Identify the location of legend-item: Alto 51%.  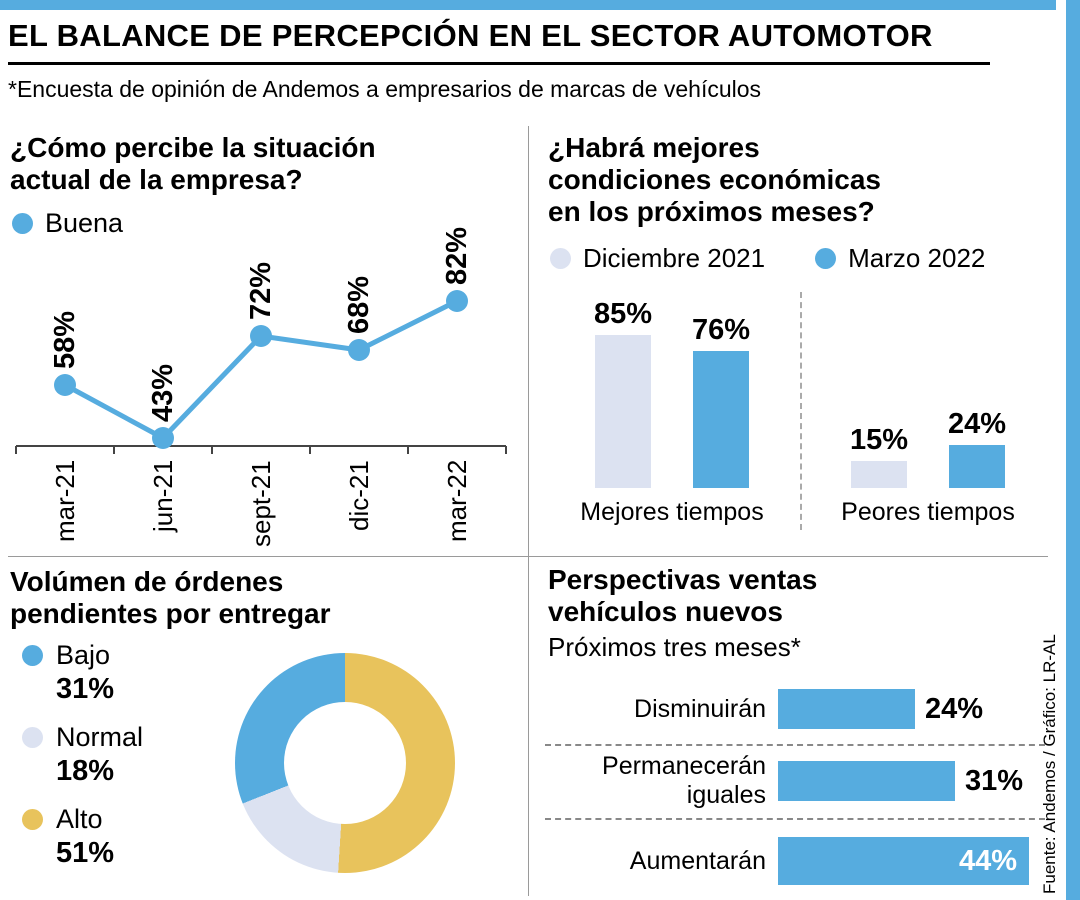
(82, 837).